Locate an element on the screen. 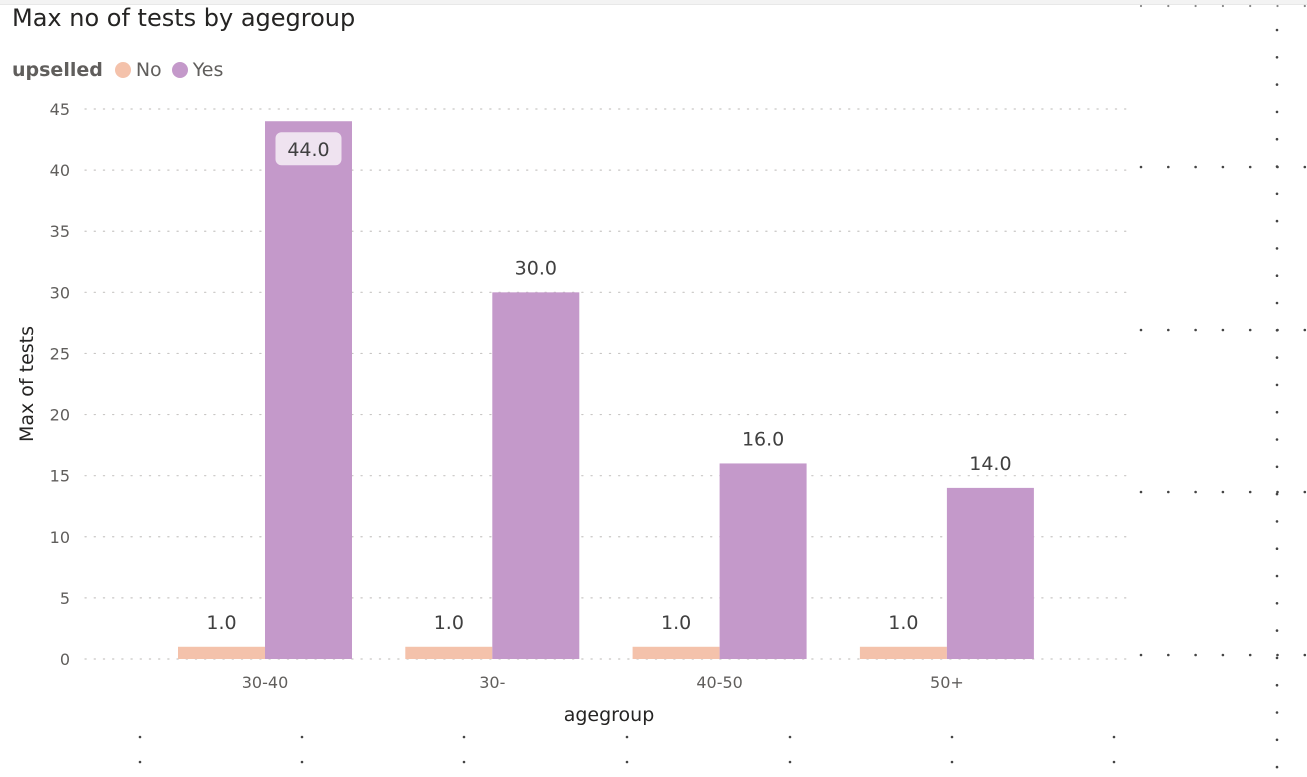 This screenshot has height=777, width=1307. y-tick-label: 5 is located at coordinates (65, 598).